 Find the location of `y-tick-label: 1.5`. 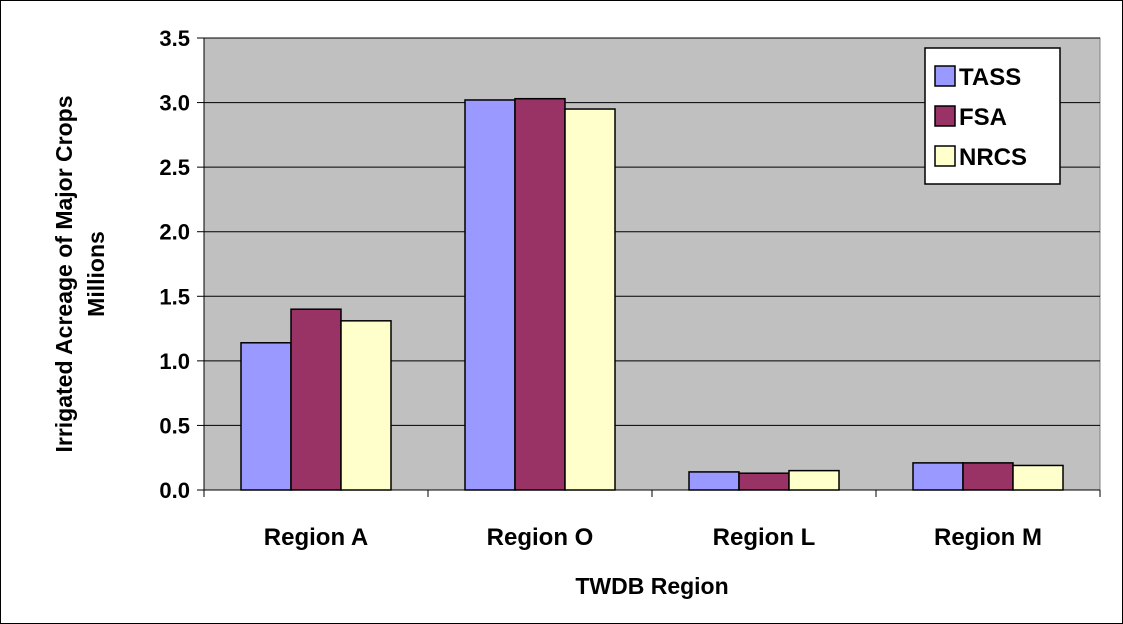

y-tick-label: 1.5 is located at coordinates (174, 296).